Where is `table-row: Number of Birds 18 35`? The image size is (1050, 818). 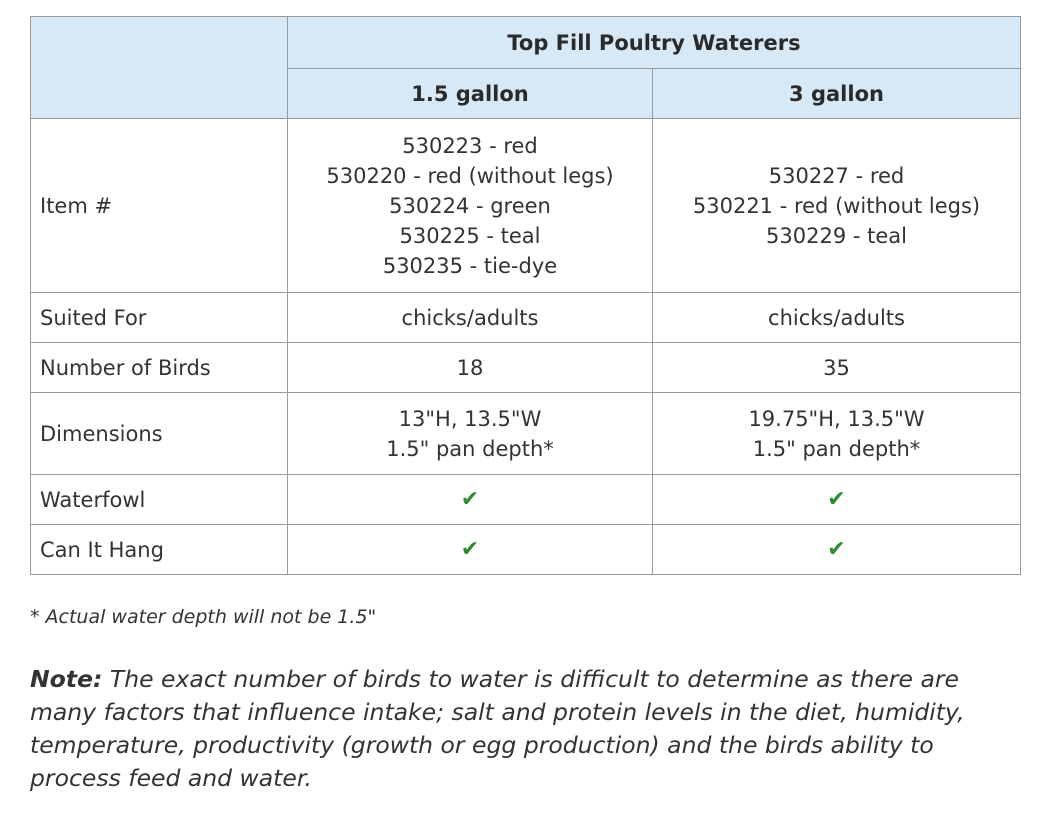
table-row: Number of Birds 18 35 is located at coordinates (525, 367).